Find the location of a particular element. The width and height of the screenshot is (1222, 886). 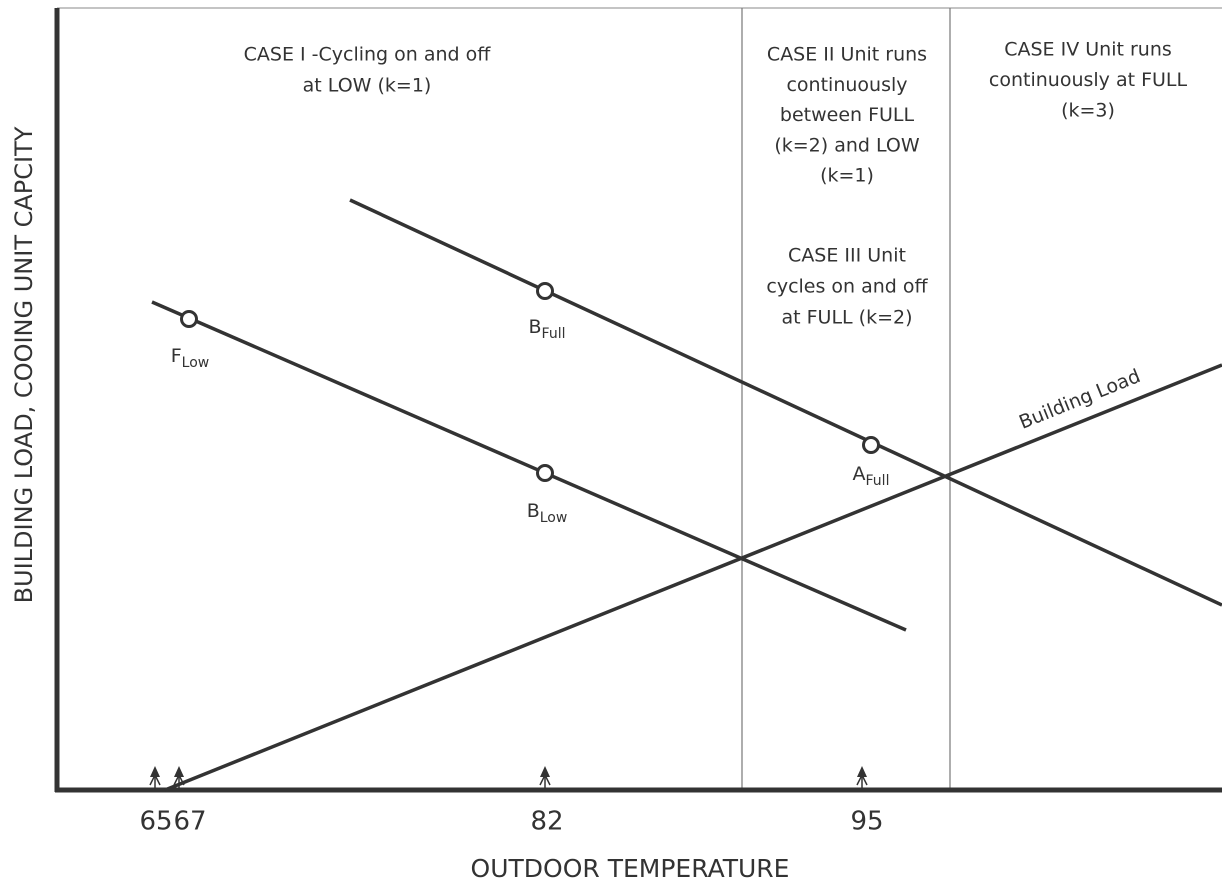

region-text: (k=1) is located at coordinates (847, 176).